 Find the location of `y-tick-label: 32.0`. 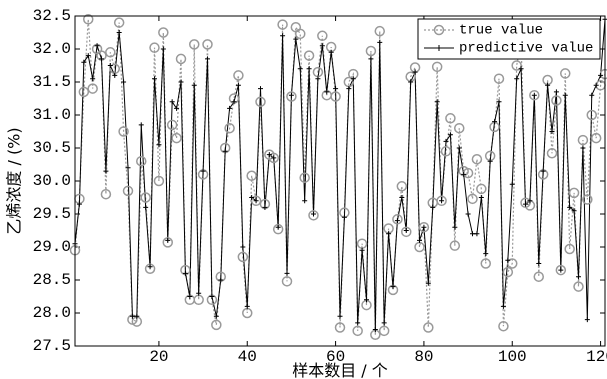

y-tick-label: 32.0 is located at coordinates (52, 49).